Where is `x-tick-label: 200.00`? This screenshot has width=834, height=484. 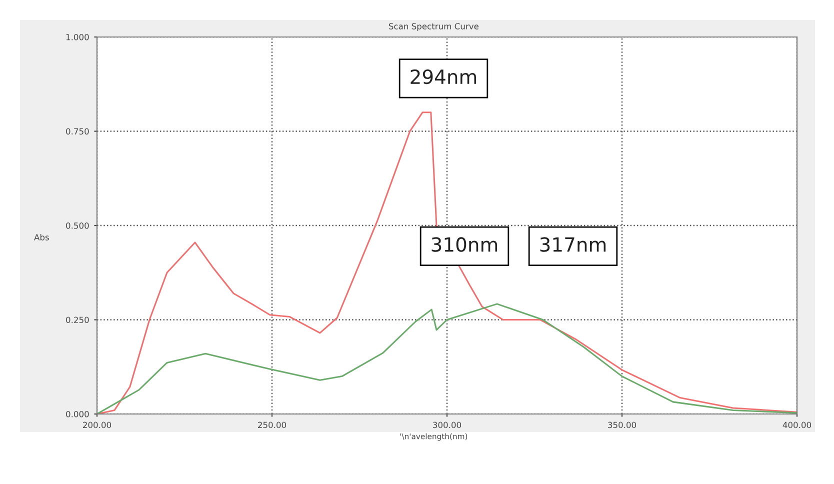
x-tick-label: 200.00 is located at coordinates (97, 425).